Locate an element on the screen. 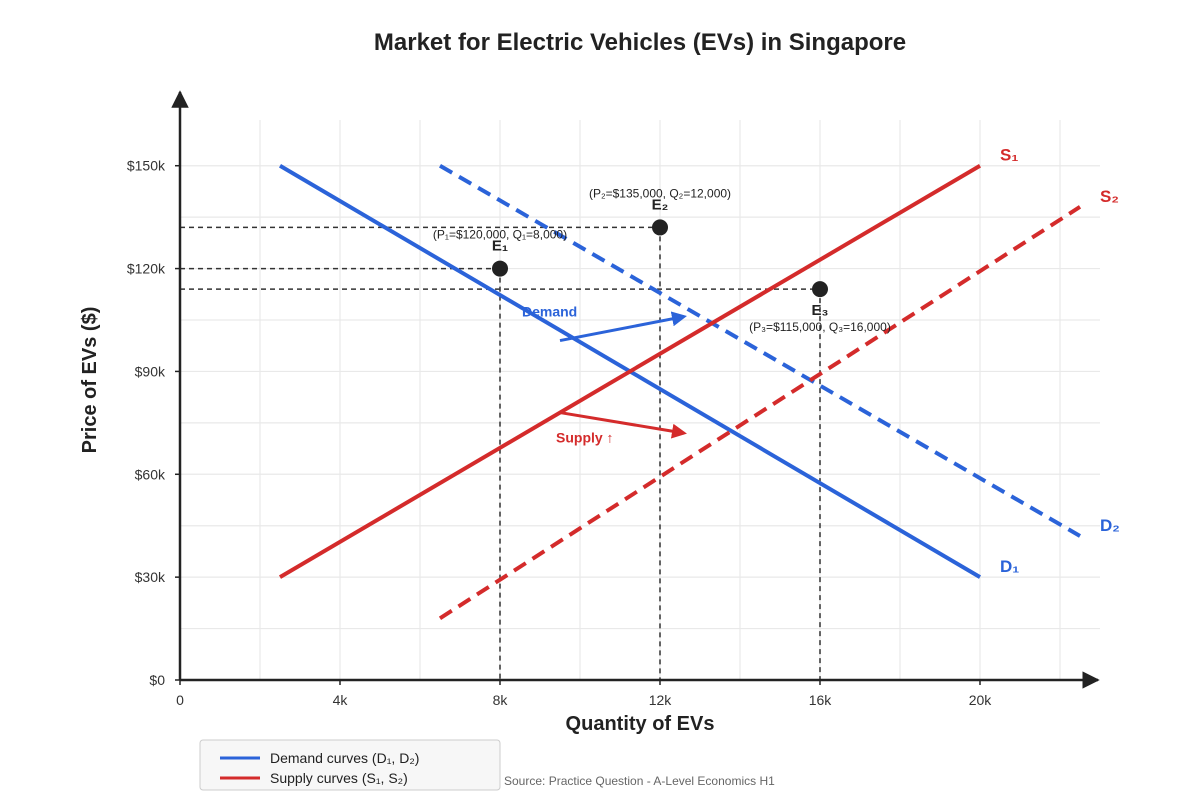 The width and height of the screenshot is (1200, 805). equilibrium-annotation-e1: (P₁=$120,000, Q₁=8,000) is located at coordinates (500, 235).